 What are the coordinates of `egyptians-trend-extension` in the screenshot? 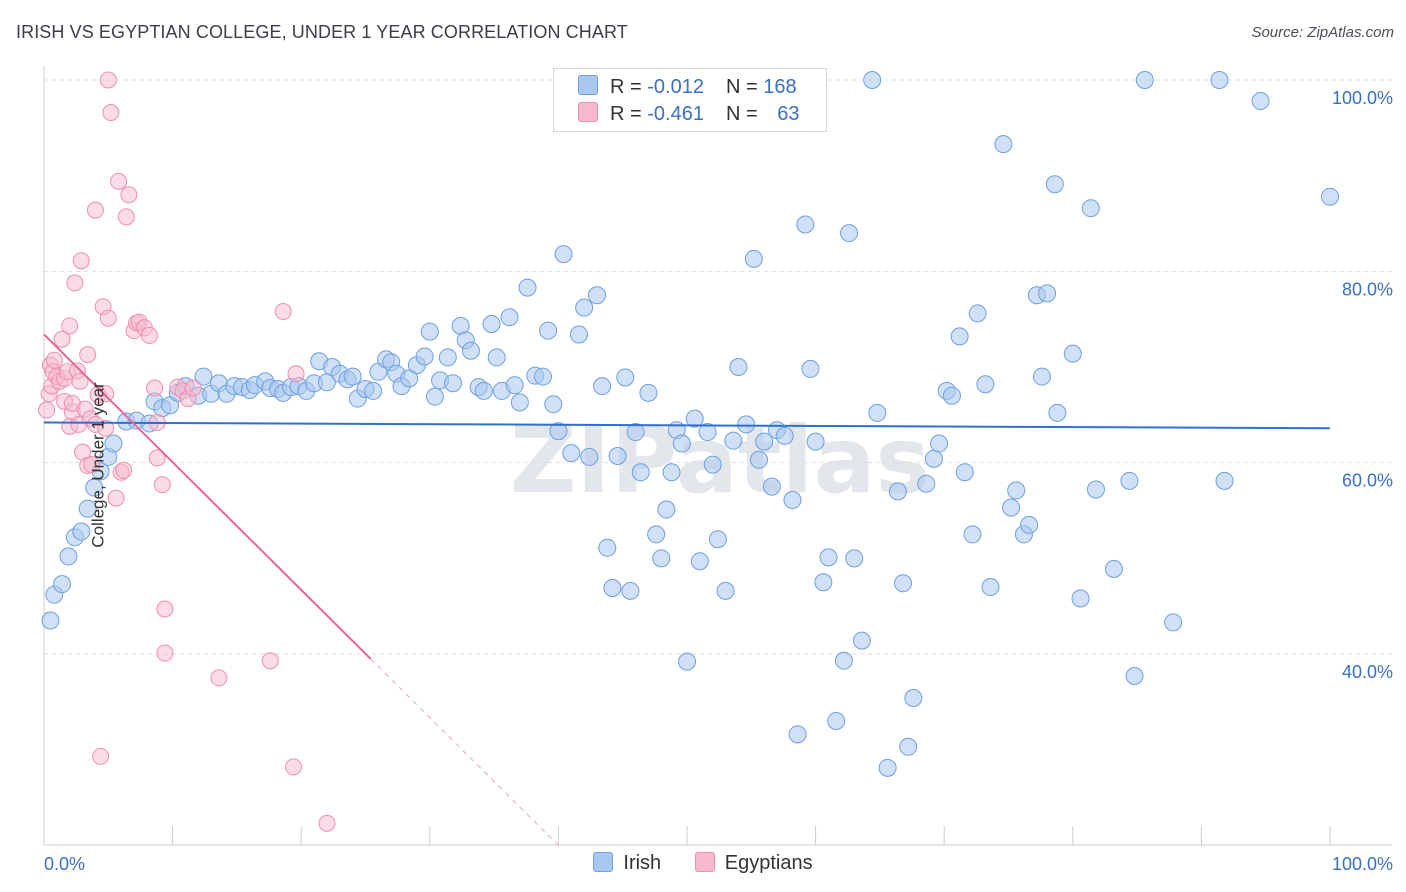 It's located at (464, 752).